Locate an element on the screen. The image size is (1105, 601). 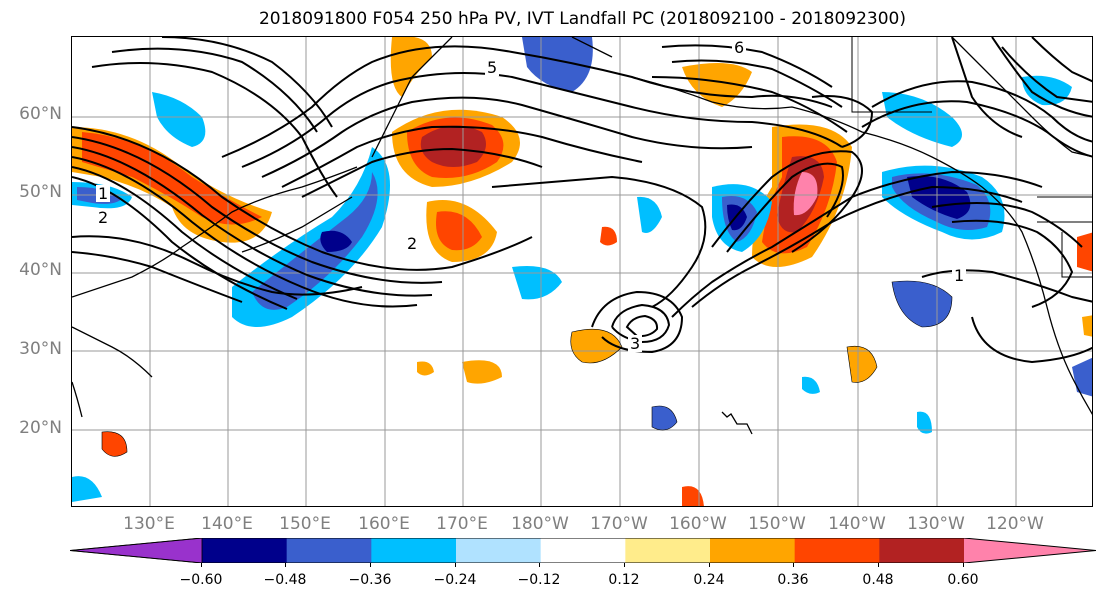
colorbar is located at coordinates (583, 550).